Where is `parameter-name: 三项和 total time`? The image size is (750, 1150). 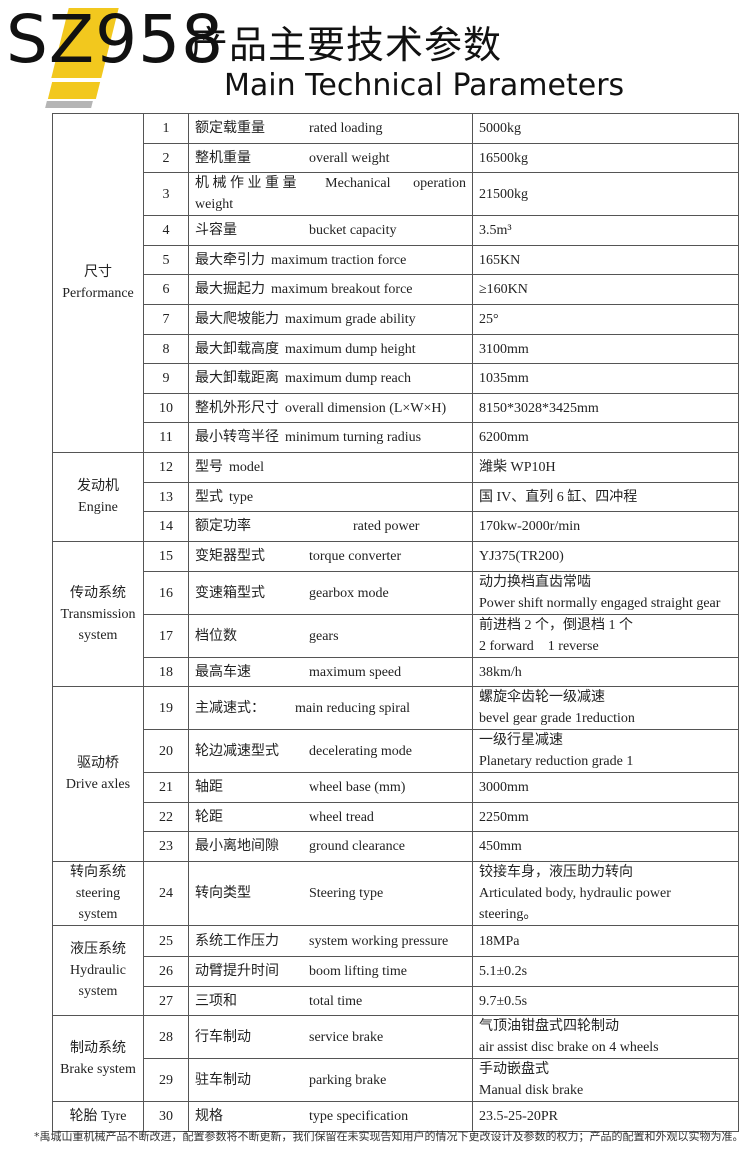
parameter-name: 三项和 total time is located at coordinates (330, 1001).